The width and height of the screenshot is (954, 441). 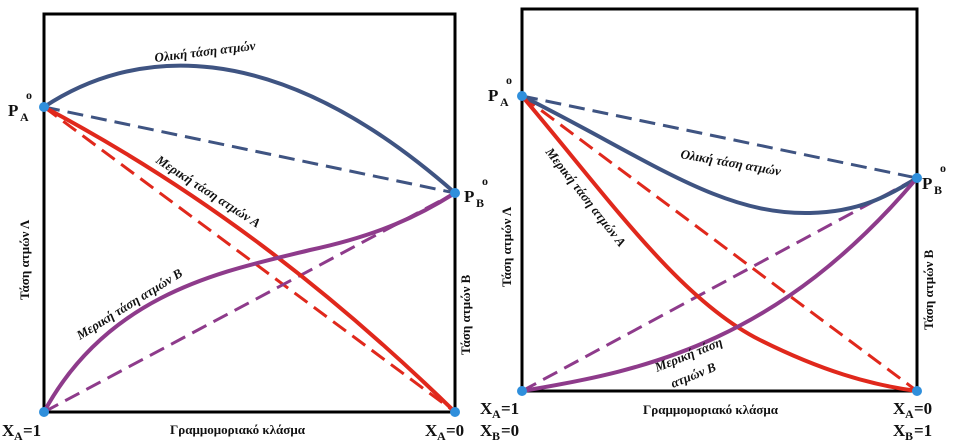 What do you see at coordinates (20, 106) in the screenshot?
I see `left-pa-label: P A o` at bounding box center [20, 106].